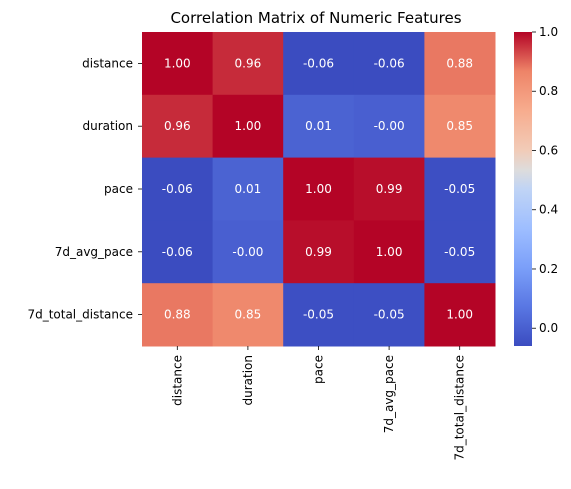 Image resolution: width=571 pixels, height=489 pixels. Describe the element at coordinates (548, 328) in the screenshot. I see `colorbar-tick-label: 0.0` at that location.